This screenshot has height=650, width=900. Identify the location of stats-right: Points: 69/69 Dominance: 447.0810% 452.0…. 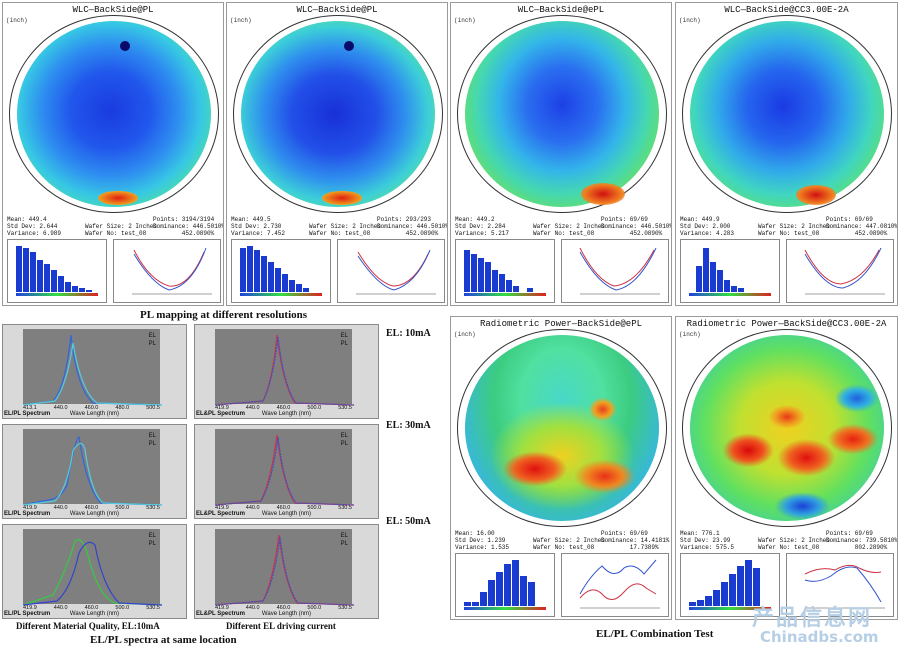
(862, 226).